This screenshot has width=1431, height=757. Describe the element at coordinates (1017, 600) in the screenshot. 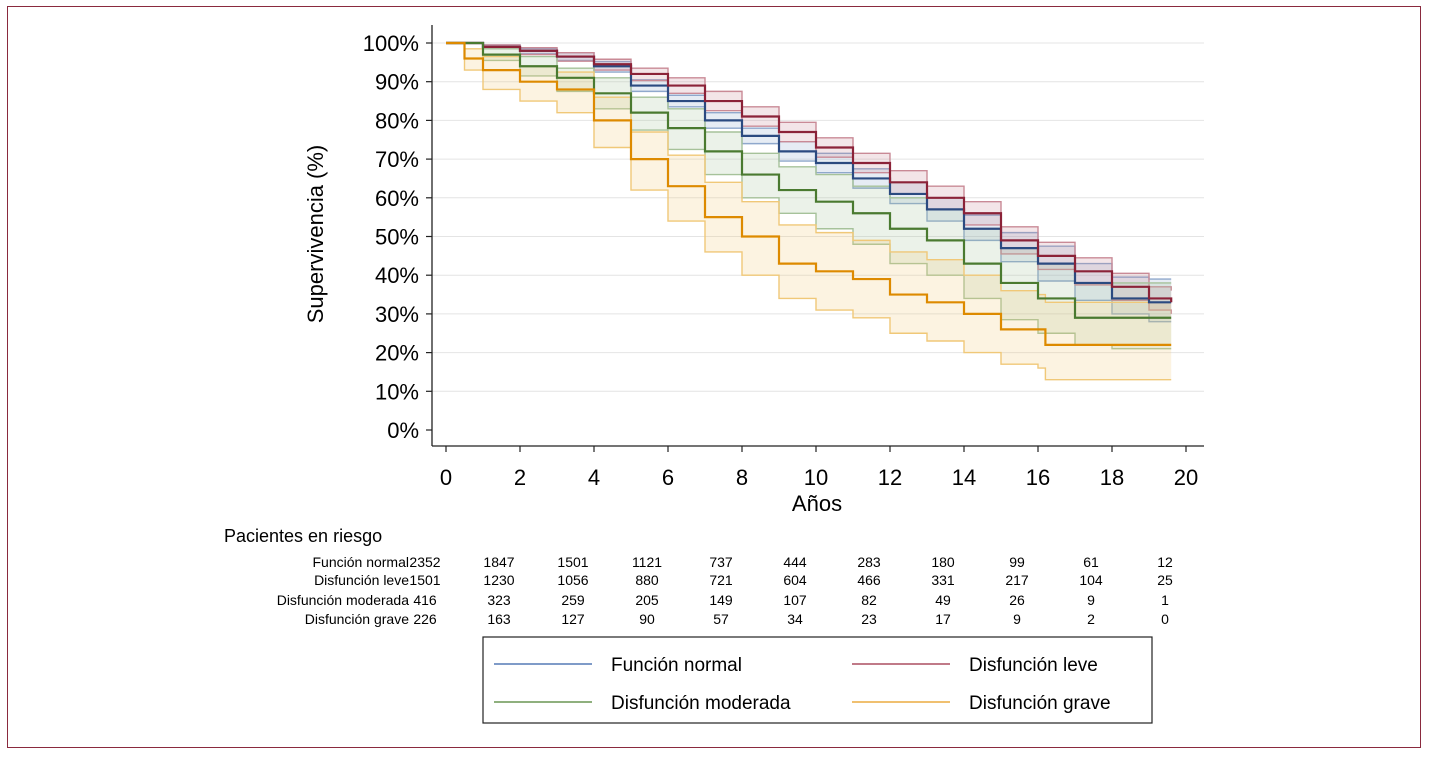

I see `risk-value: 26` at that location.